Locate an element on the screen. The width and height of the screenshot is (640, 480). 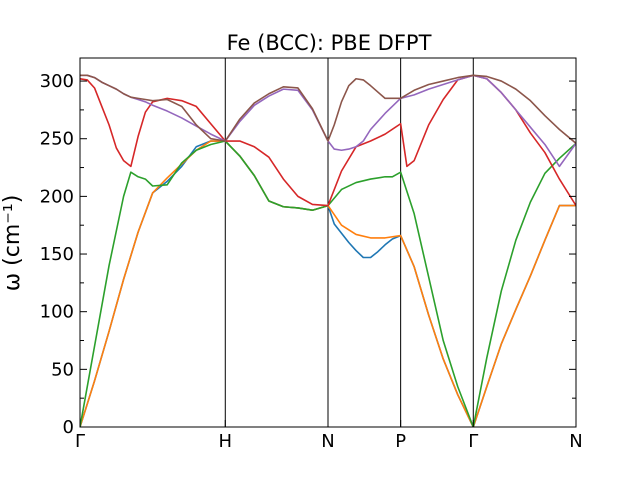
ytick-label-300: 300 is located at coordinates (57, 81).